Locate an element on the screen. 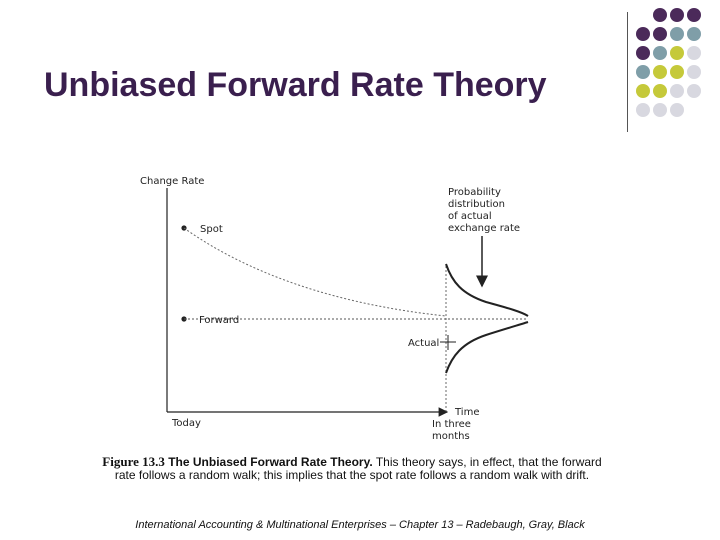  distribution-label-line-1: Probability is located at coordinates (474, 192).